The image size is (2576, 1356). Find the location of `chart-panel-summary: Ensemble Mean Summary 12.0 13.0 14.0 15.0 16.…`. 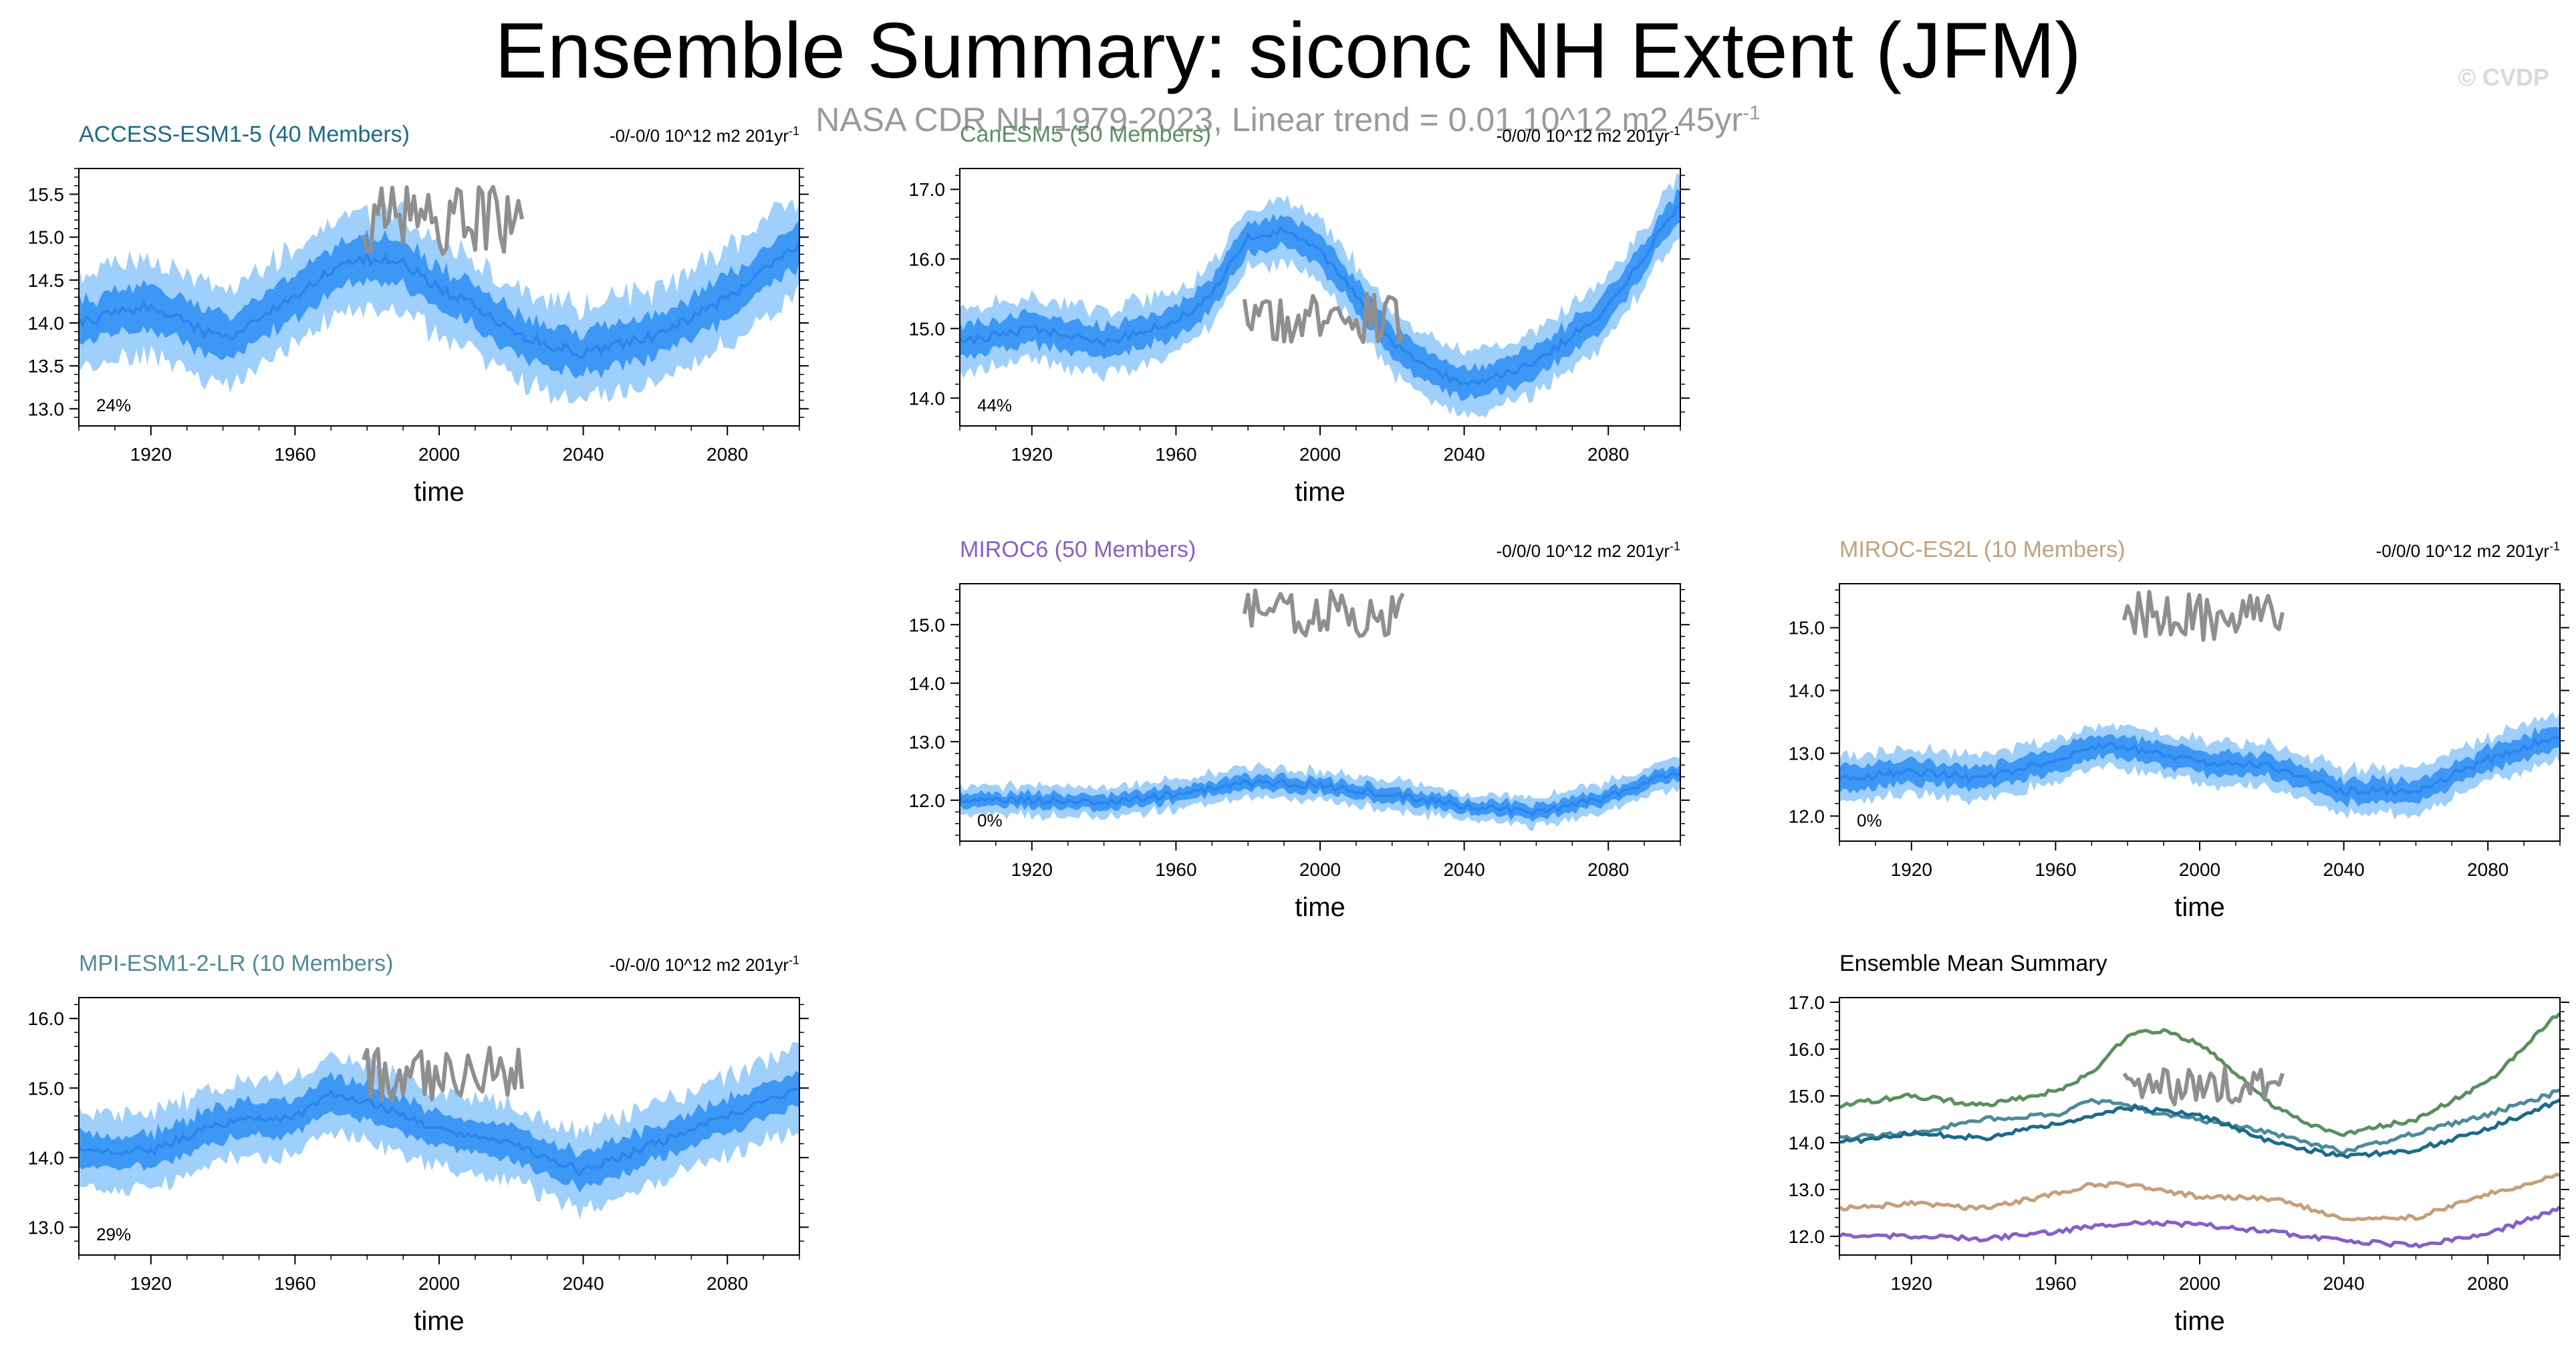

chart-panel-summary: Ensemble Mean Summary 12.0 13.0 14.0 15.0 16.… is located at coordinates (2179, 1143).